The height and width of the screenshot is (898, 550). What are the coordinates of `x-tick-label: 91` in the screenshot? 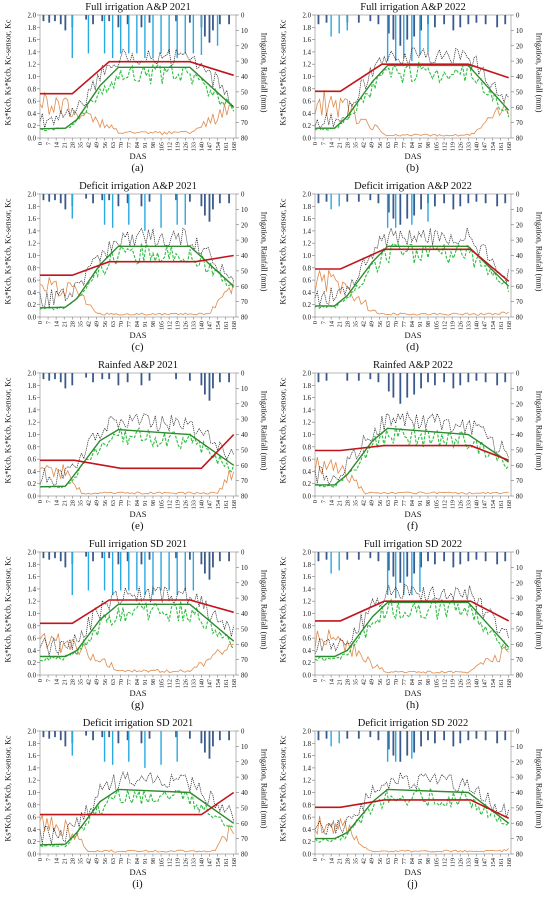 It's located at (145, 324).